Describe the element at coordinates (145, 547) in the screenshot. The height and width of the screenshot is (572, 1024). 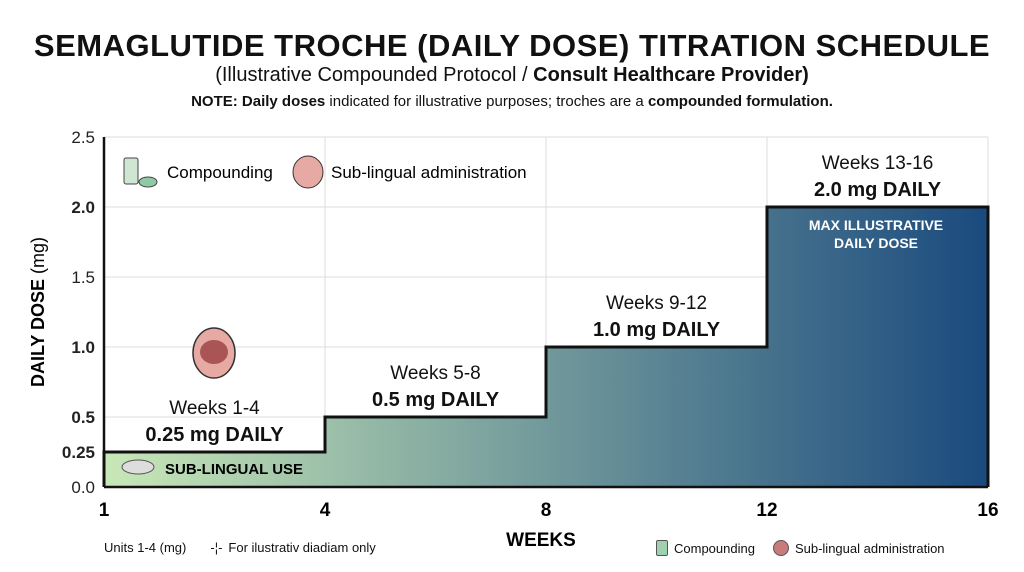
I see `footer-units: Units 1-4 (mg)` at that location.